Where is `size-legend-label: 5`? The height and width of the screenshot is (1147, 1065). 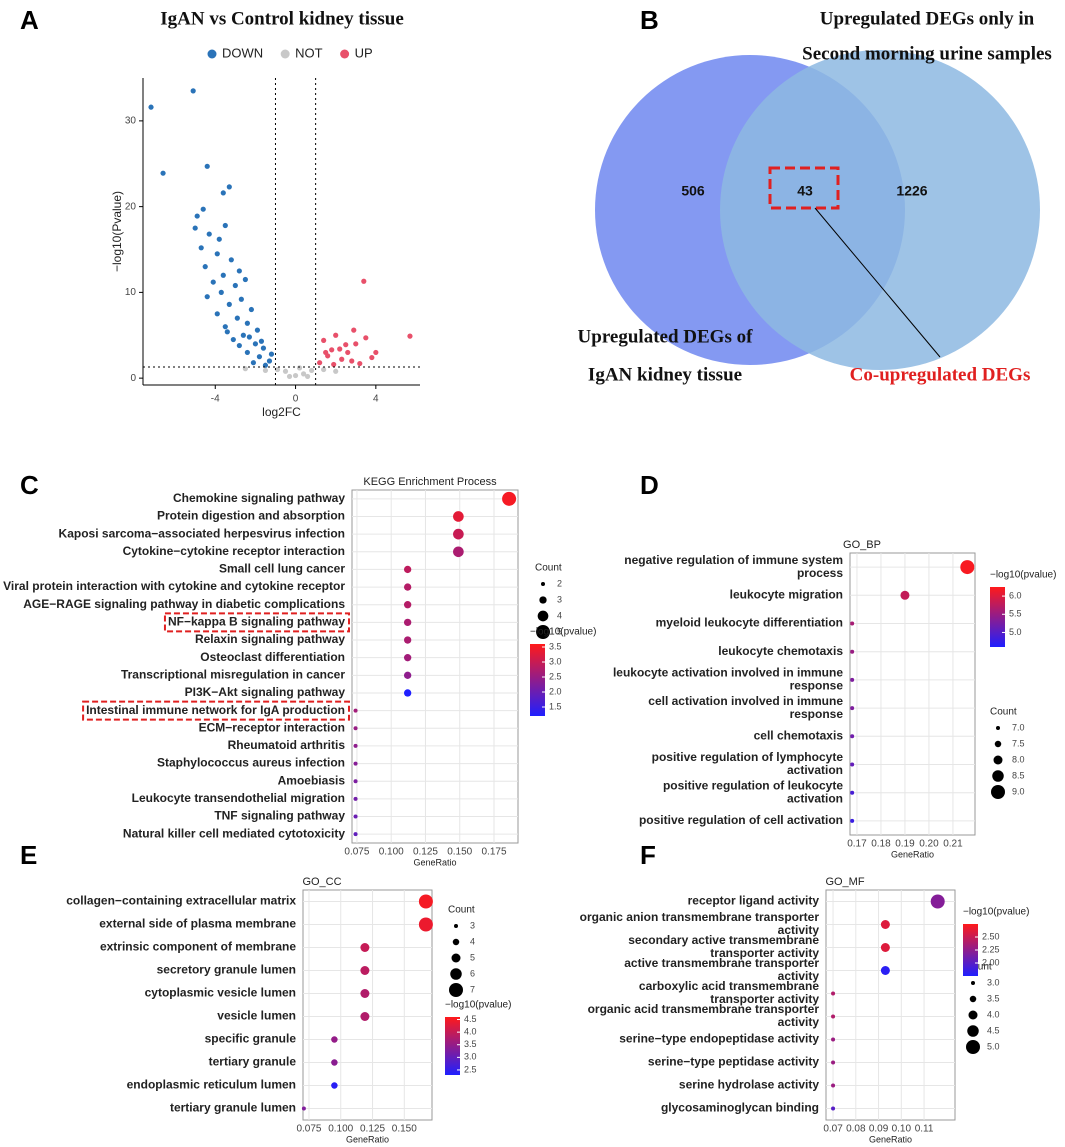
size-legend-label: 5 is located at coordinates (559, 631).